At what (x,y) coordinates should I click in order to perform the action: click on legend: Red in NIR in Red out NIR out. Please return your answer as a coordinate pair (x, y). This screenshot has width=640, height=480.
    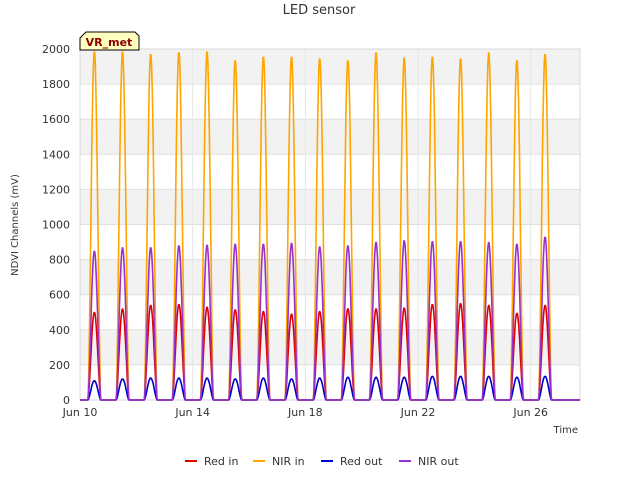
    Looking at the image, I should click on (322, 461).